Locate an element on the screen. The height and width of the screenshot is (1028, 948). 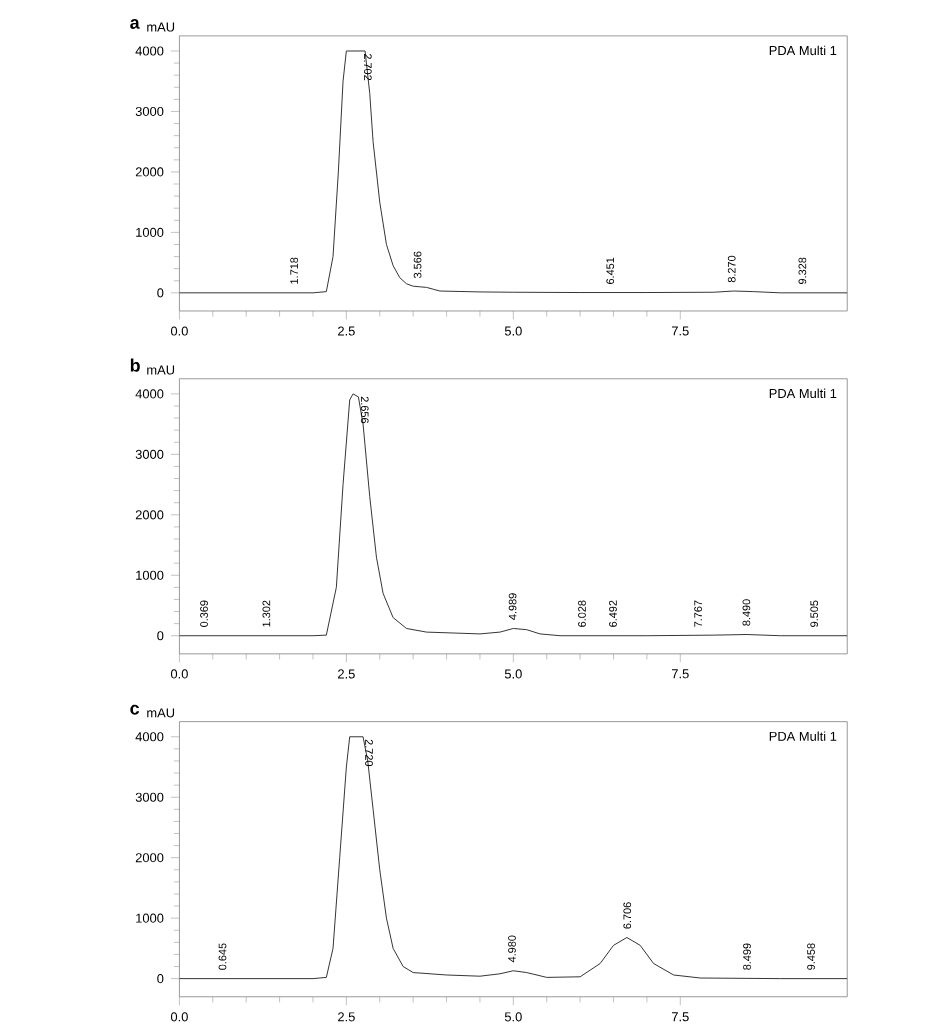
chart-title: a is located at coordinates (134, 24).